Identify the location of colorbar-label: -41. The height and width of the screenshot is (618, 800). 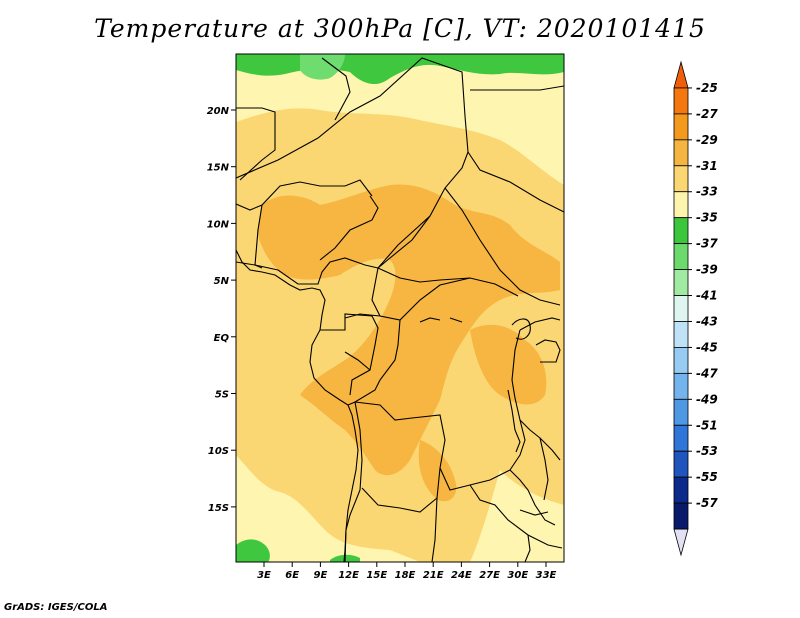
(707, 296).